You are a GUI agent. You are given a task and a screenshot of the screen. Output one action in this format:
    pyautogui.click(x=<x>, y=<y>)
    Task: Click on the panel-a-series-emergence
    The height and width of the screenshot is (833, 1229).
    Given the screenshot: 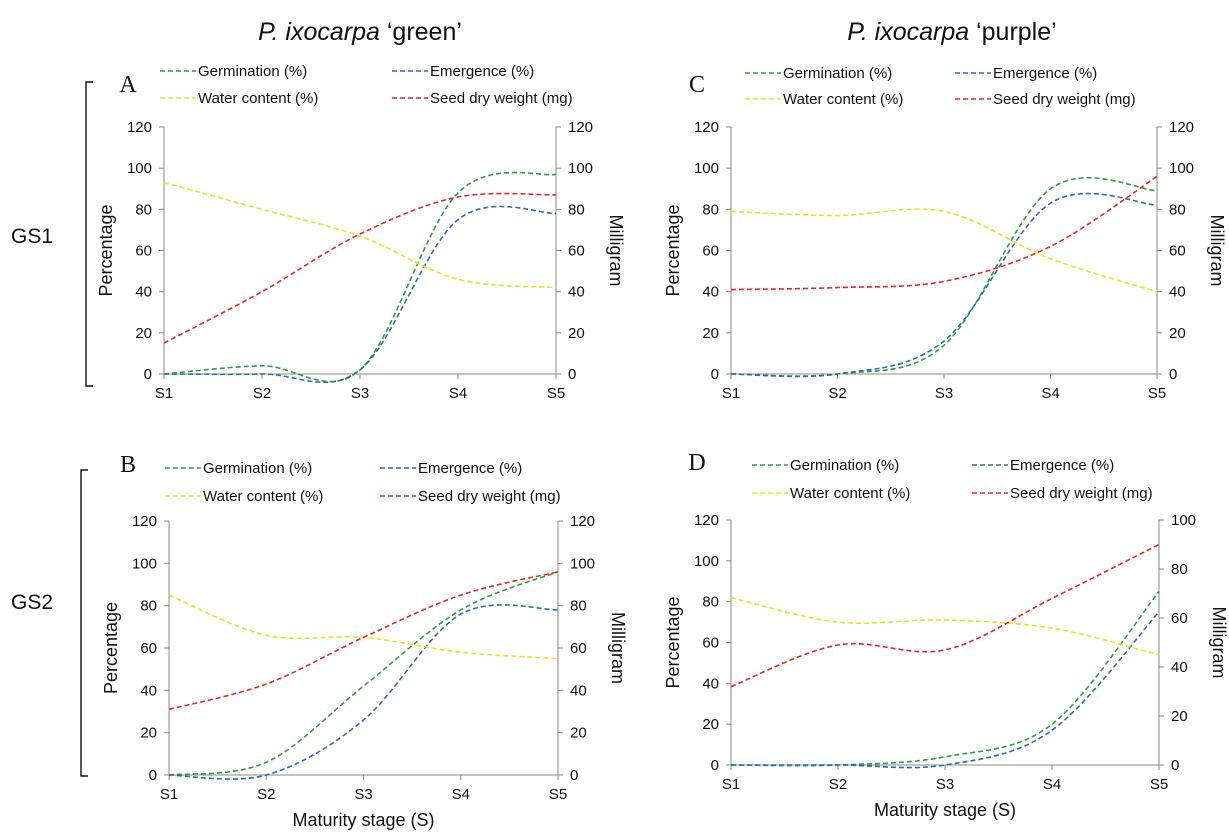 What is the action you would take?
    pyautogui.click(x=360, y=294)
    